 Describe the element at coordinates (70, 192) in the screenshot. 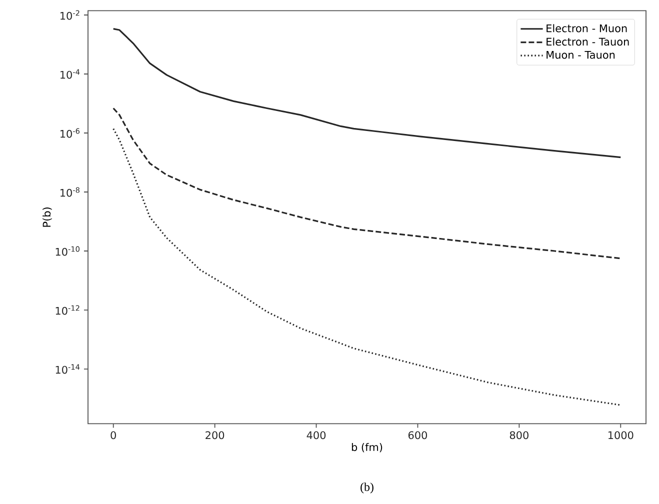

I see `y-tick-label: 10$^{-8}$` at that location.